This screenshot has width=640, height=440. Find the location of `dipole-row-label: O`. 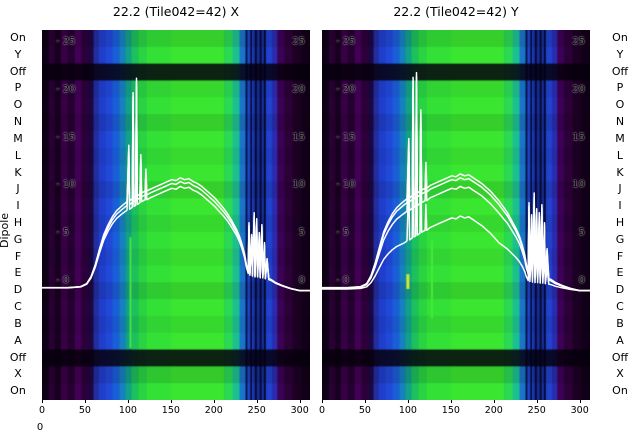

dipole-row-label: O is located at coordinates (18, 105).